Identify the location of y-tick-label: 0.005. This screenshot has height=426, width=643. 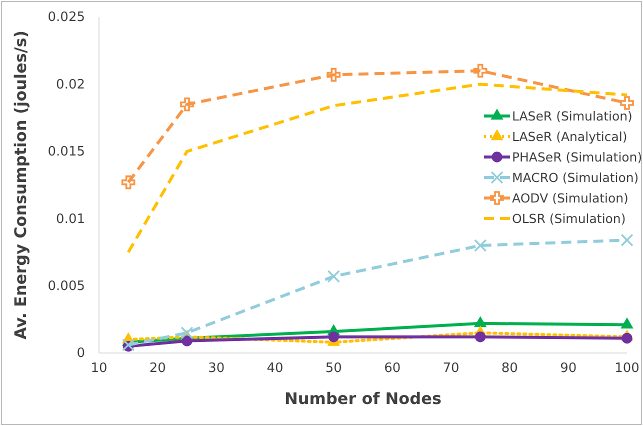
(66, 286).